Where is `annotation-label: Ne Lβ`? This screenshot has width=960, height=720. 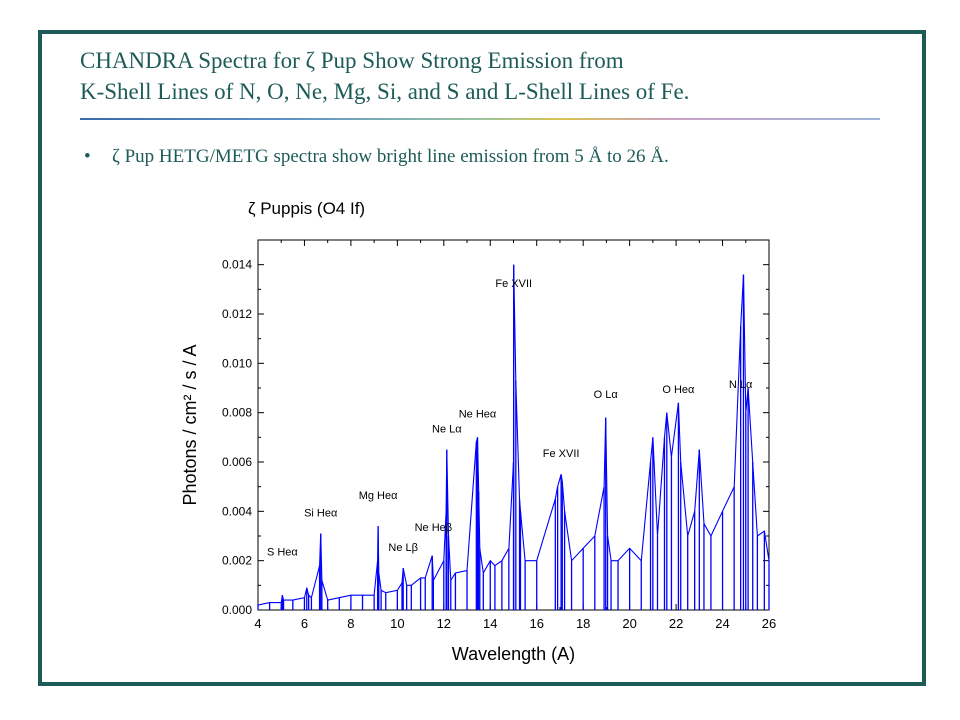 annotation-label: Ne Lβ is located at coordinates (403, 548).